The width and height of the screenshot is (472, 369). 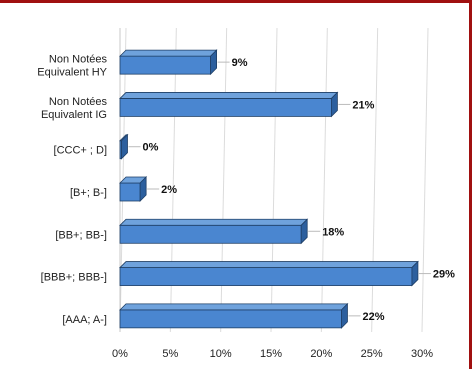 What do you see at coordinates (170, 354) in the screenshot?
I see `x-tick-label: 5%` at bounding box center [170, 354].